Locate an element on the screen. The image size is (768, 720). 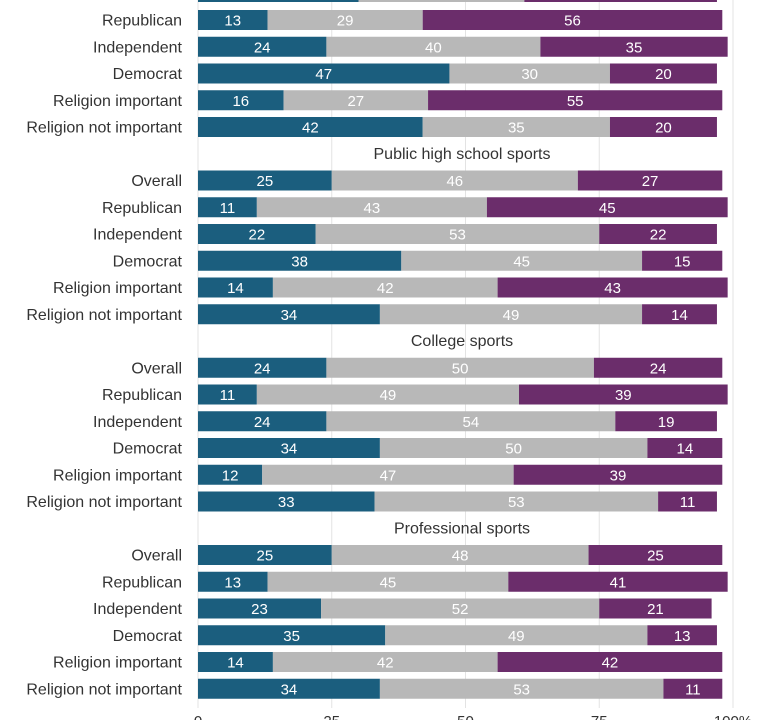
section-title: Public high school sports is located at coordinates (462, 154).